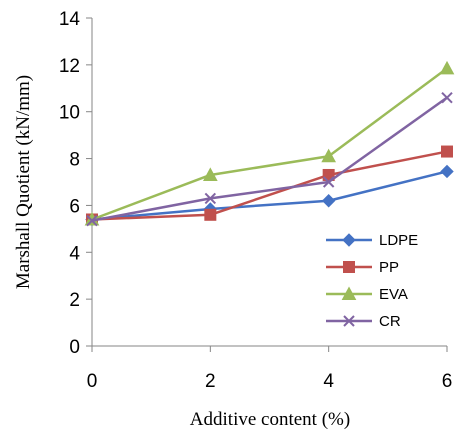 This screenshot has width=455, height=432. What do you see at coordinates (74, 300) in the screenshot?
I see `y-tick-label: 2` at bounding box center [74, 300].